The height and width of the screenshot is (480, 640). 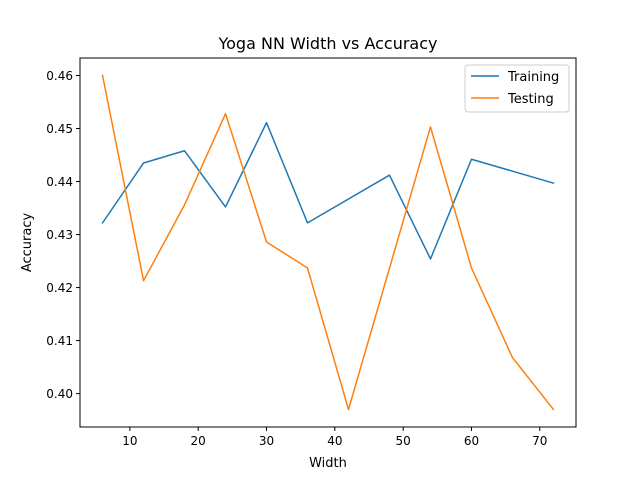 I want to click on x-tick-label: 10, so click(x=129, y=441).